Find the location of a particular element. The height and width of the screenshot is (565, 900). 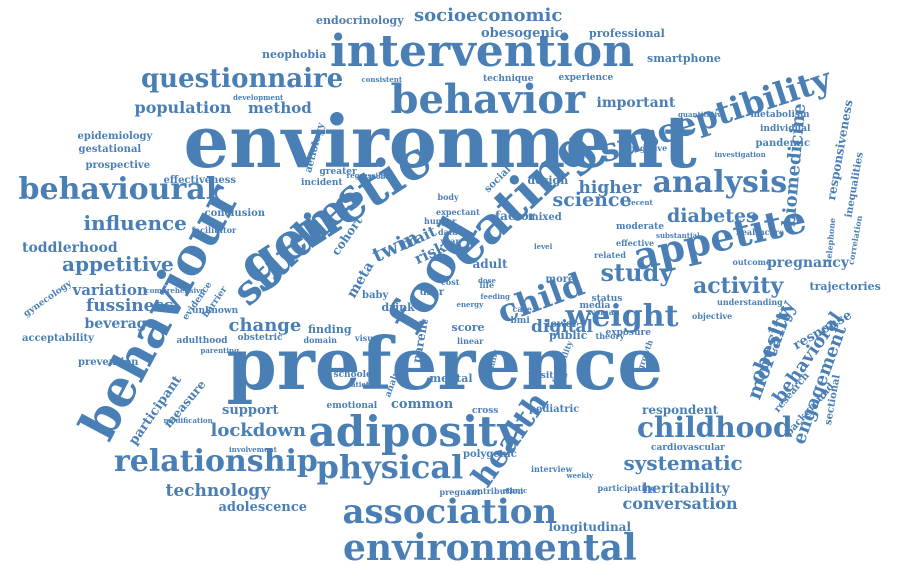

cloud-word: regression is located at coordinates (367, 175).